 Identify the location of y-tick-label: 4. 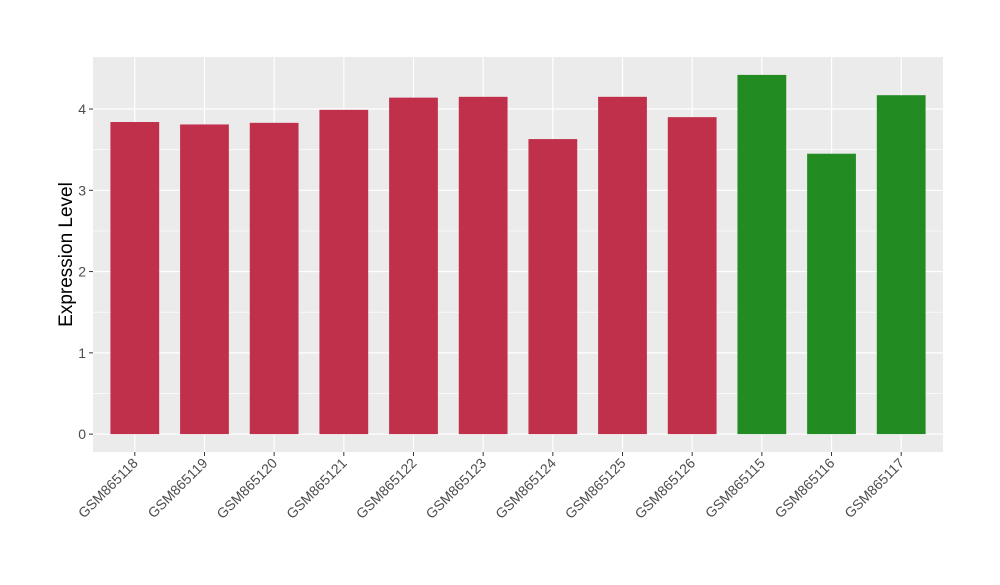
(82, 109).